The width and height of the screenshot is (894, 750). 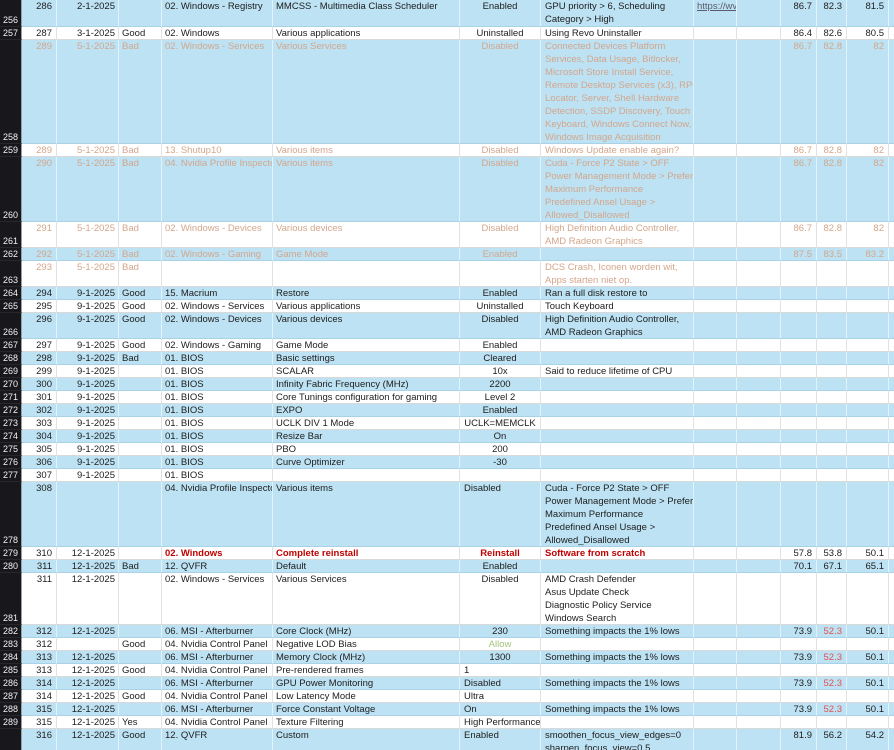 What do you see at coordinates (868, 235) in the screenshot?
I see `cell-value-3: 82` at bounding box center [868, 235].